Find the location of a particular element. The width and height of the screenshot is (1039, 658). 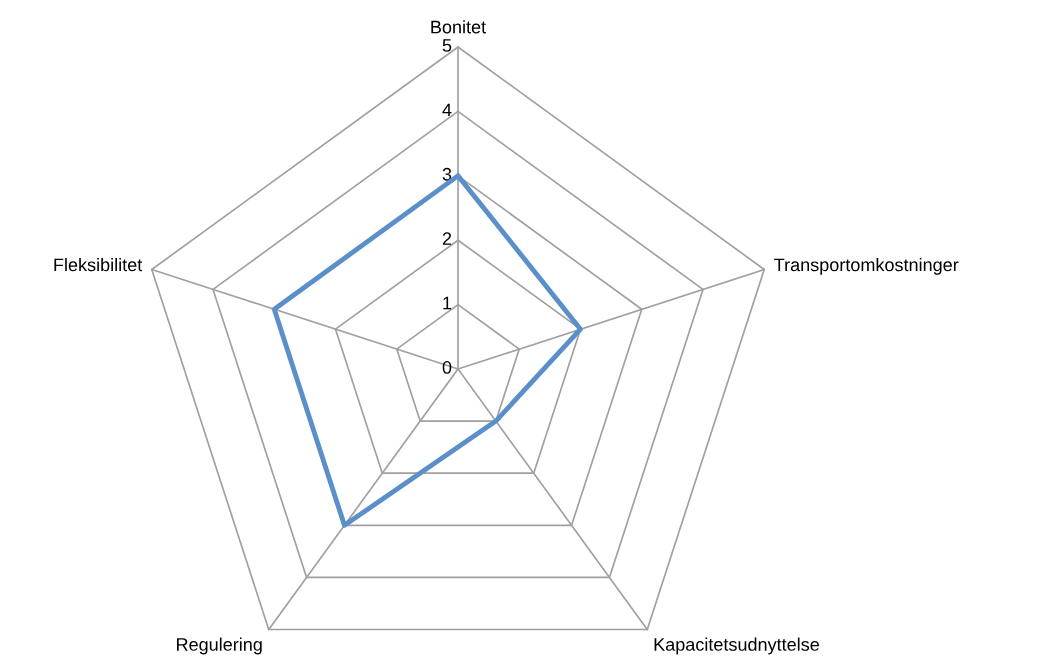

y-tick-label: 4 is located at coordinates (447, 110).